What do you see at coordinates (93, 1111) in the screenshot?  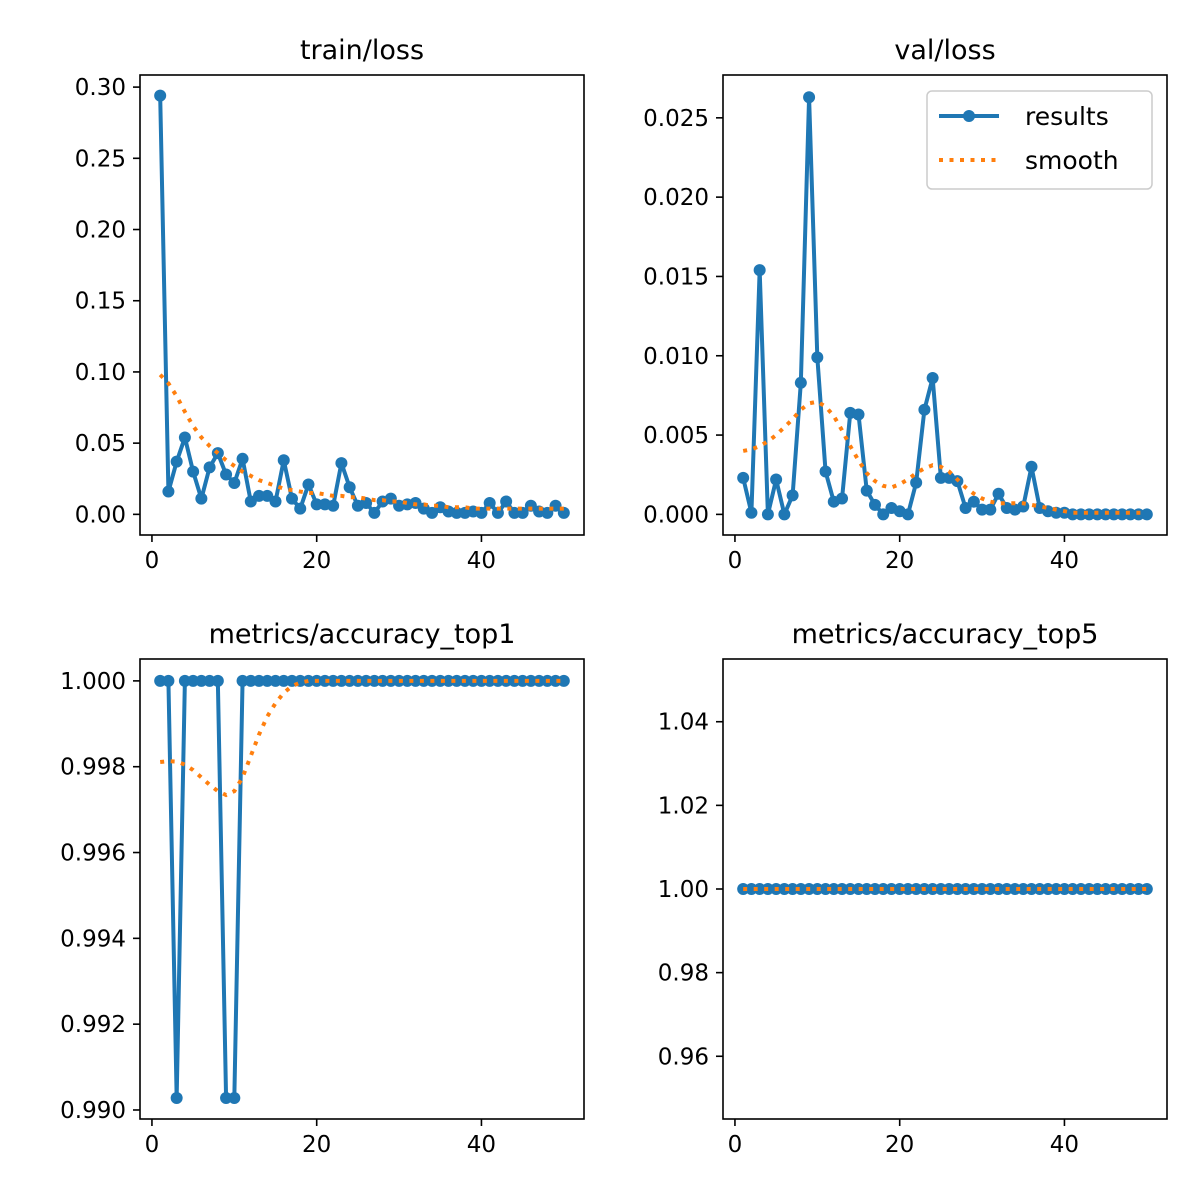 I see `y-tick-label: 0.990` at bounding box center [93, 1111].